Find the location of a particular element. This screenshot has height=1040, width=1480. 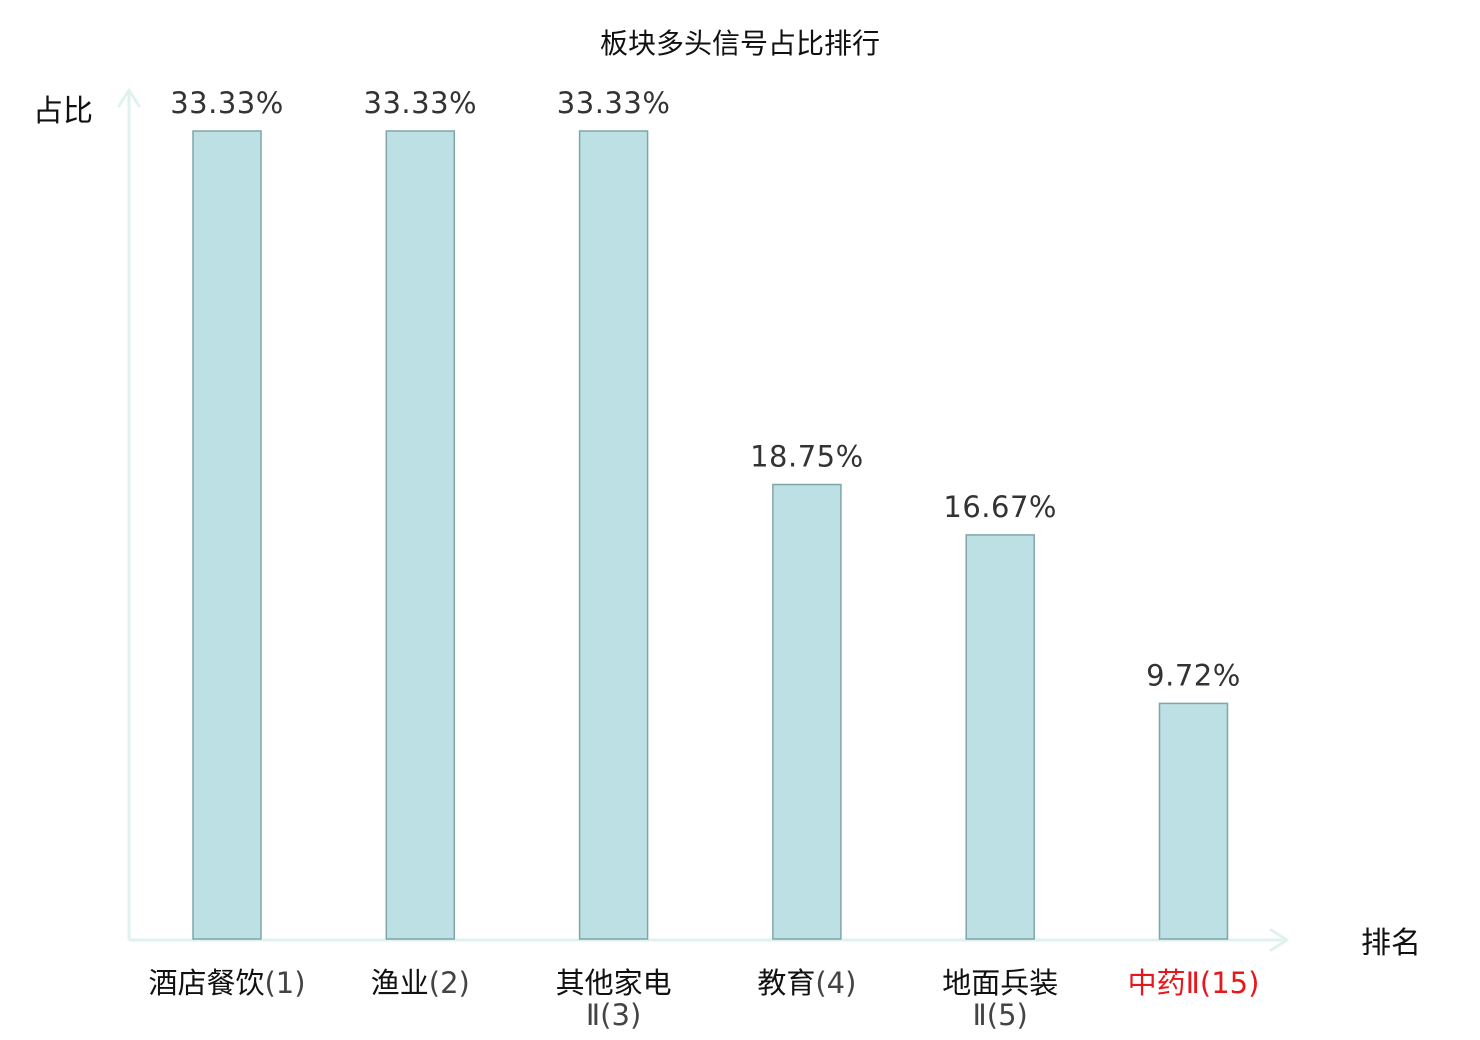

value-label-1: 33.33% is located at coordinates (227, 103).